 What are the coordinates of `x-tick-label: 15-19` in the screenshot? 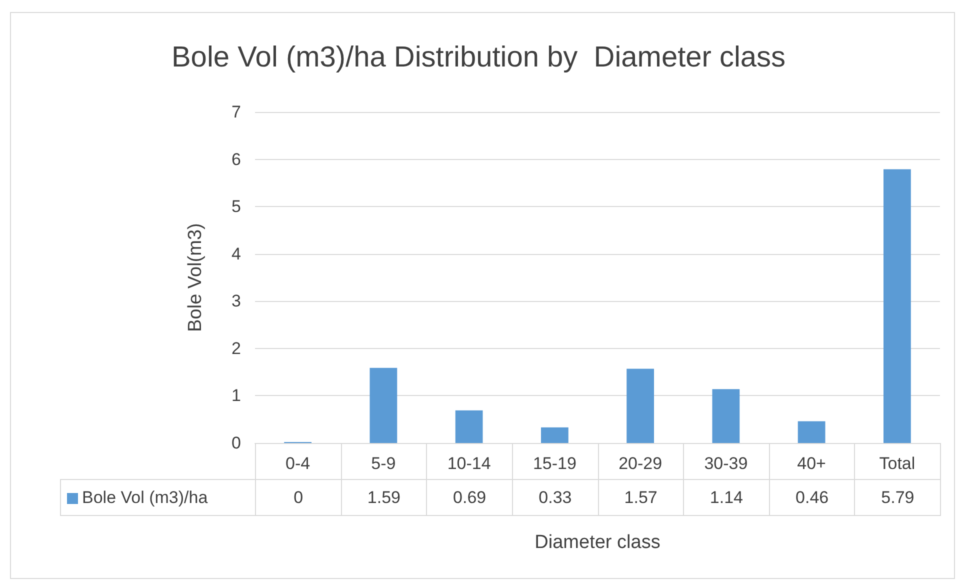 It's located at (554, 463).